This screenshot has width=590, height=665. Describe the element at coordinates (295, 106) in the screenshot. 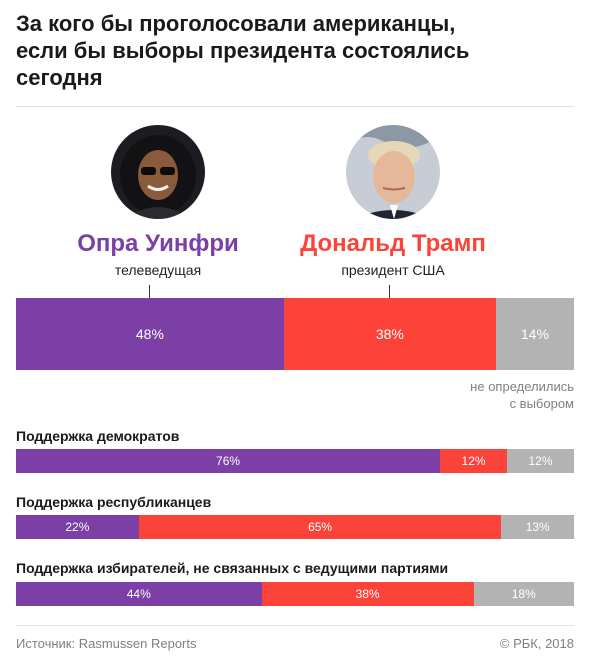

I see `divider-top` at that location.